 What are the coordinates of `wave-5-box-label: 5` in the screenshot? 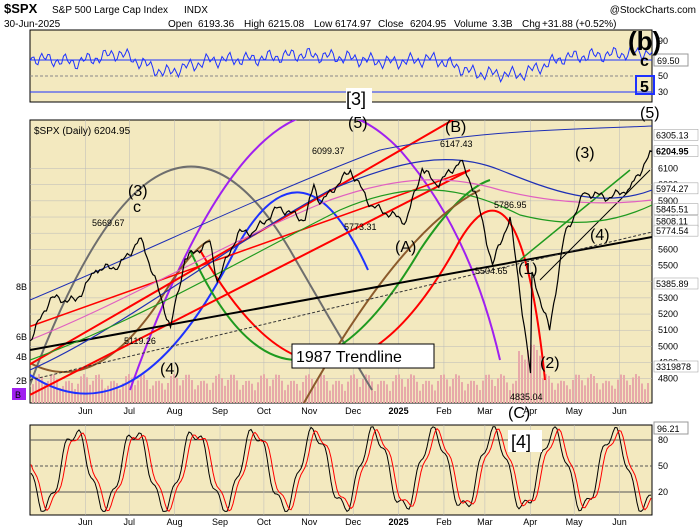 It's located at (644, 87).